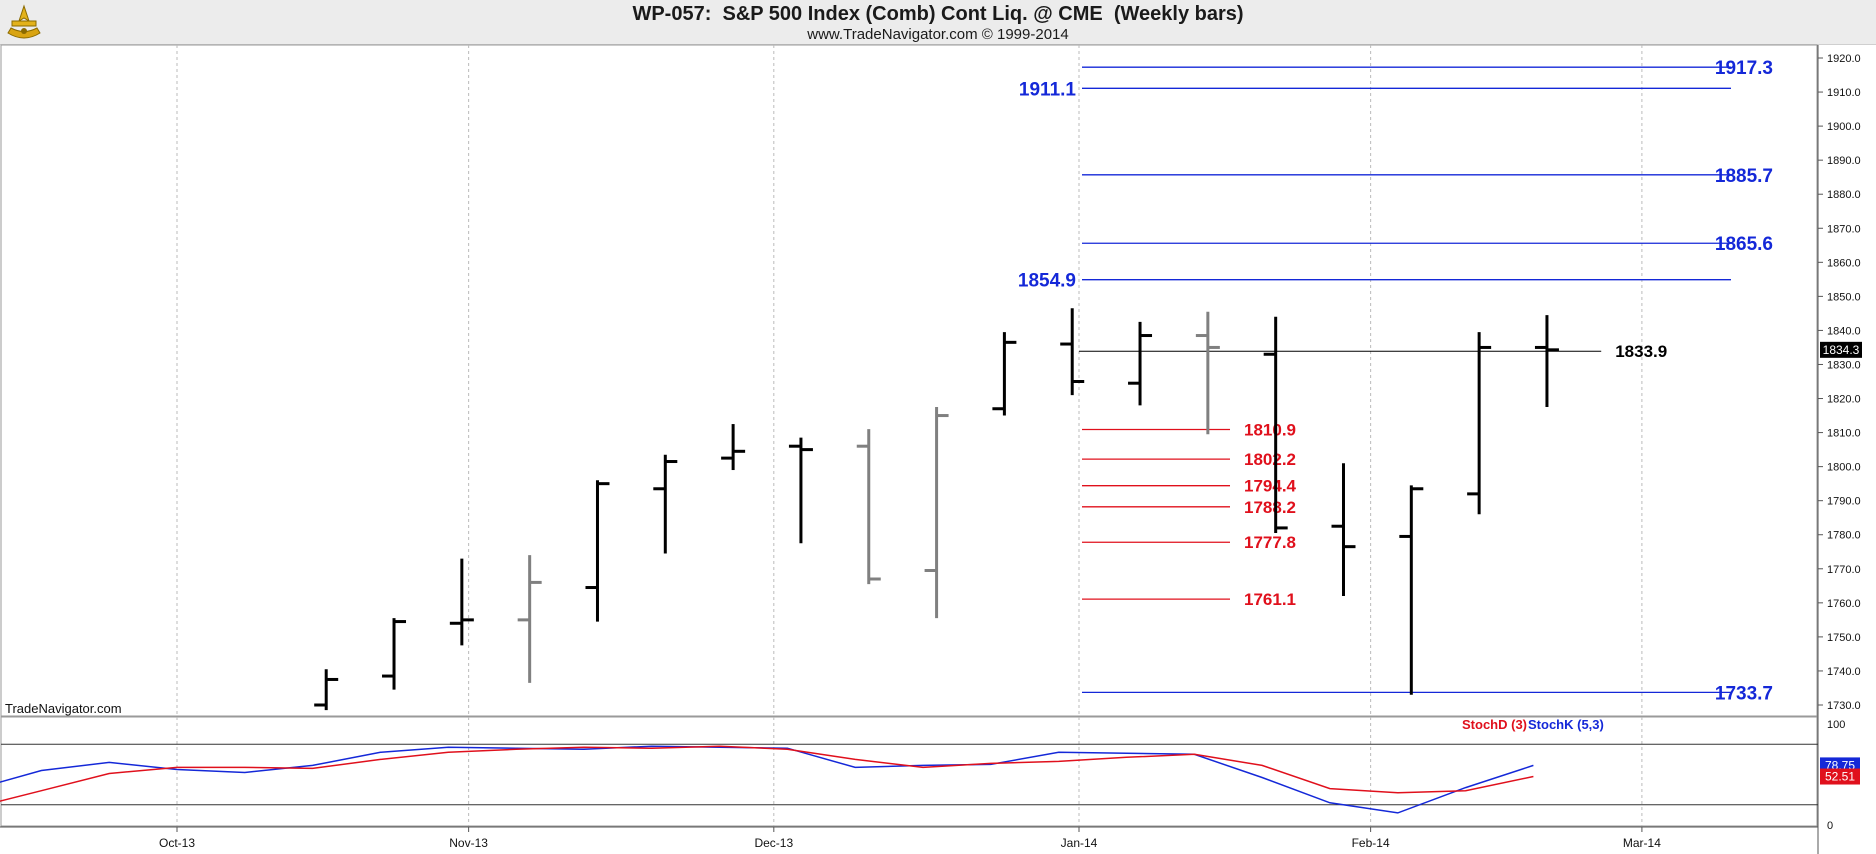 Image resolution: width=1876 pixels, height=854 pixels. Describe the element at coordinates (468, 843) in the screenshot. I see `x-tick-label-Nov-13: Nov-13` at that location.